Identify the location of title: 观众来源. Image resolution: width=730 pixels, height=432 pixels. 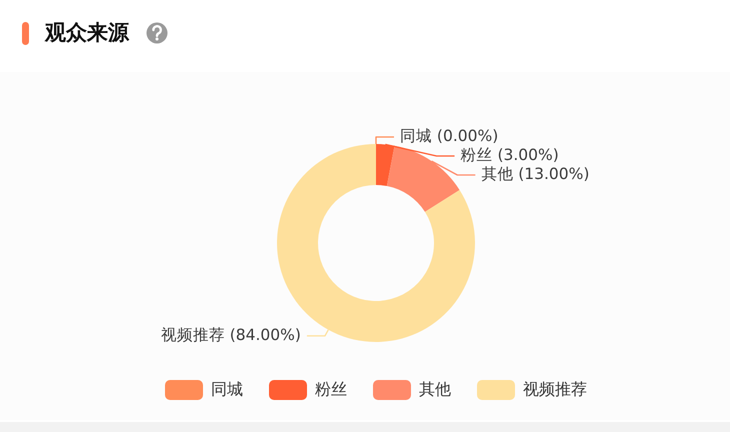
(87, 32).